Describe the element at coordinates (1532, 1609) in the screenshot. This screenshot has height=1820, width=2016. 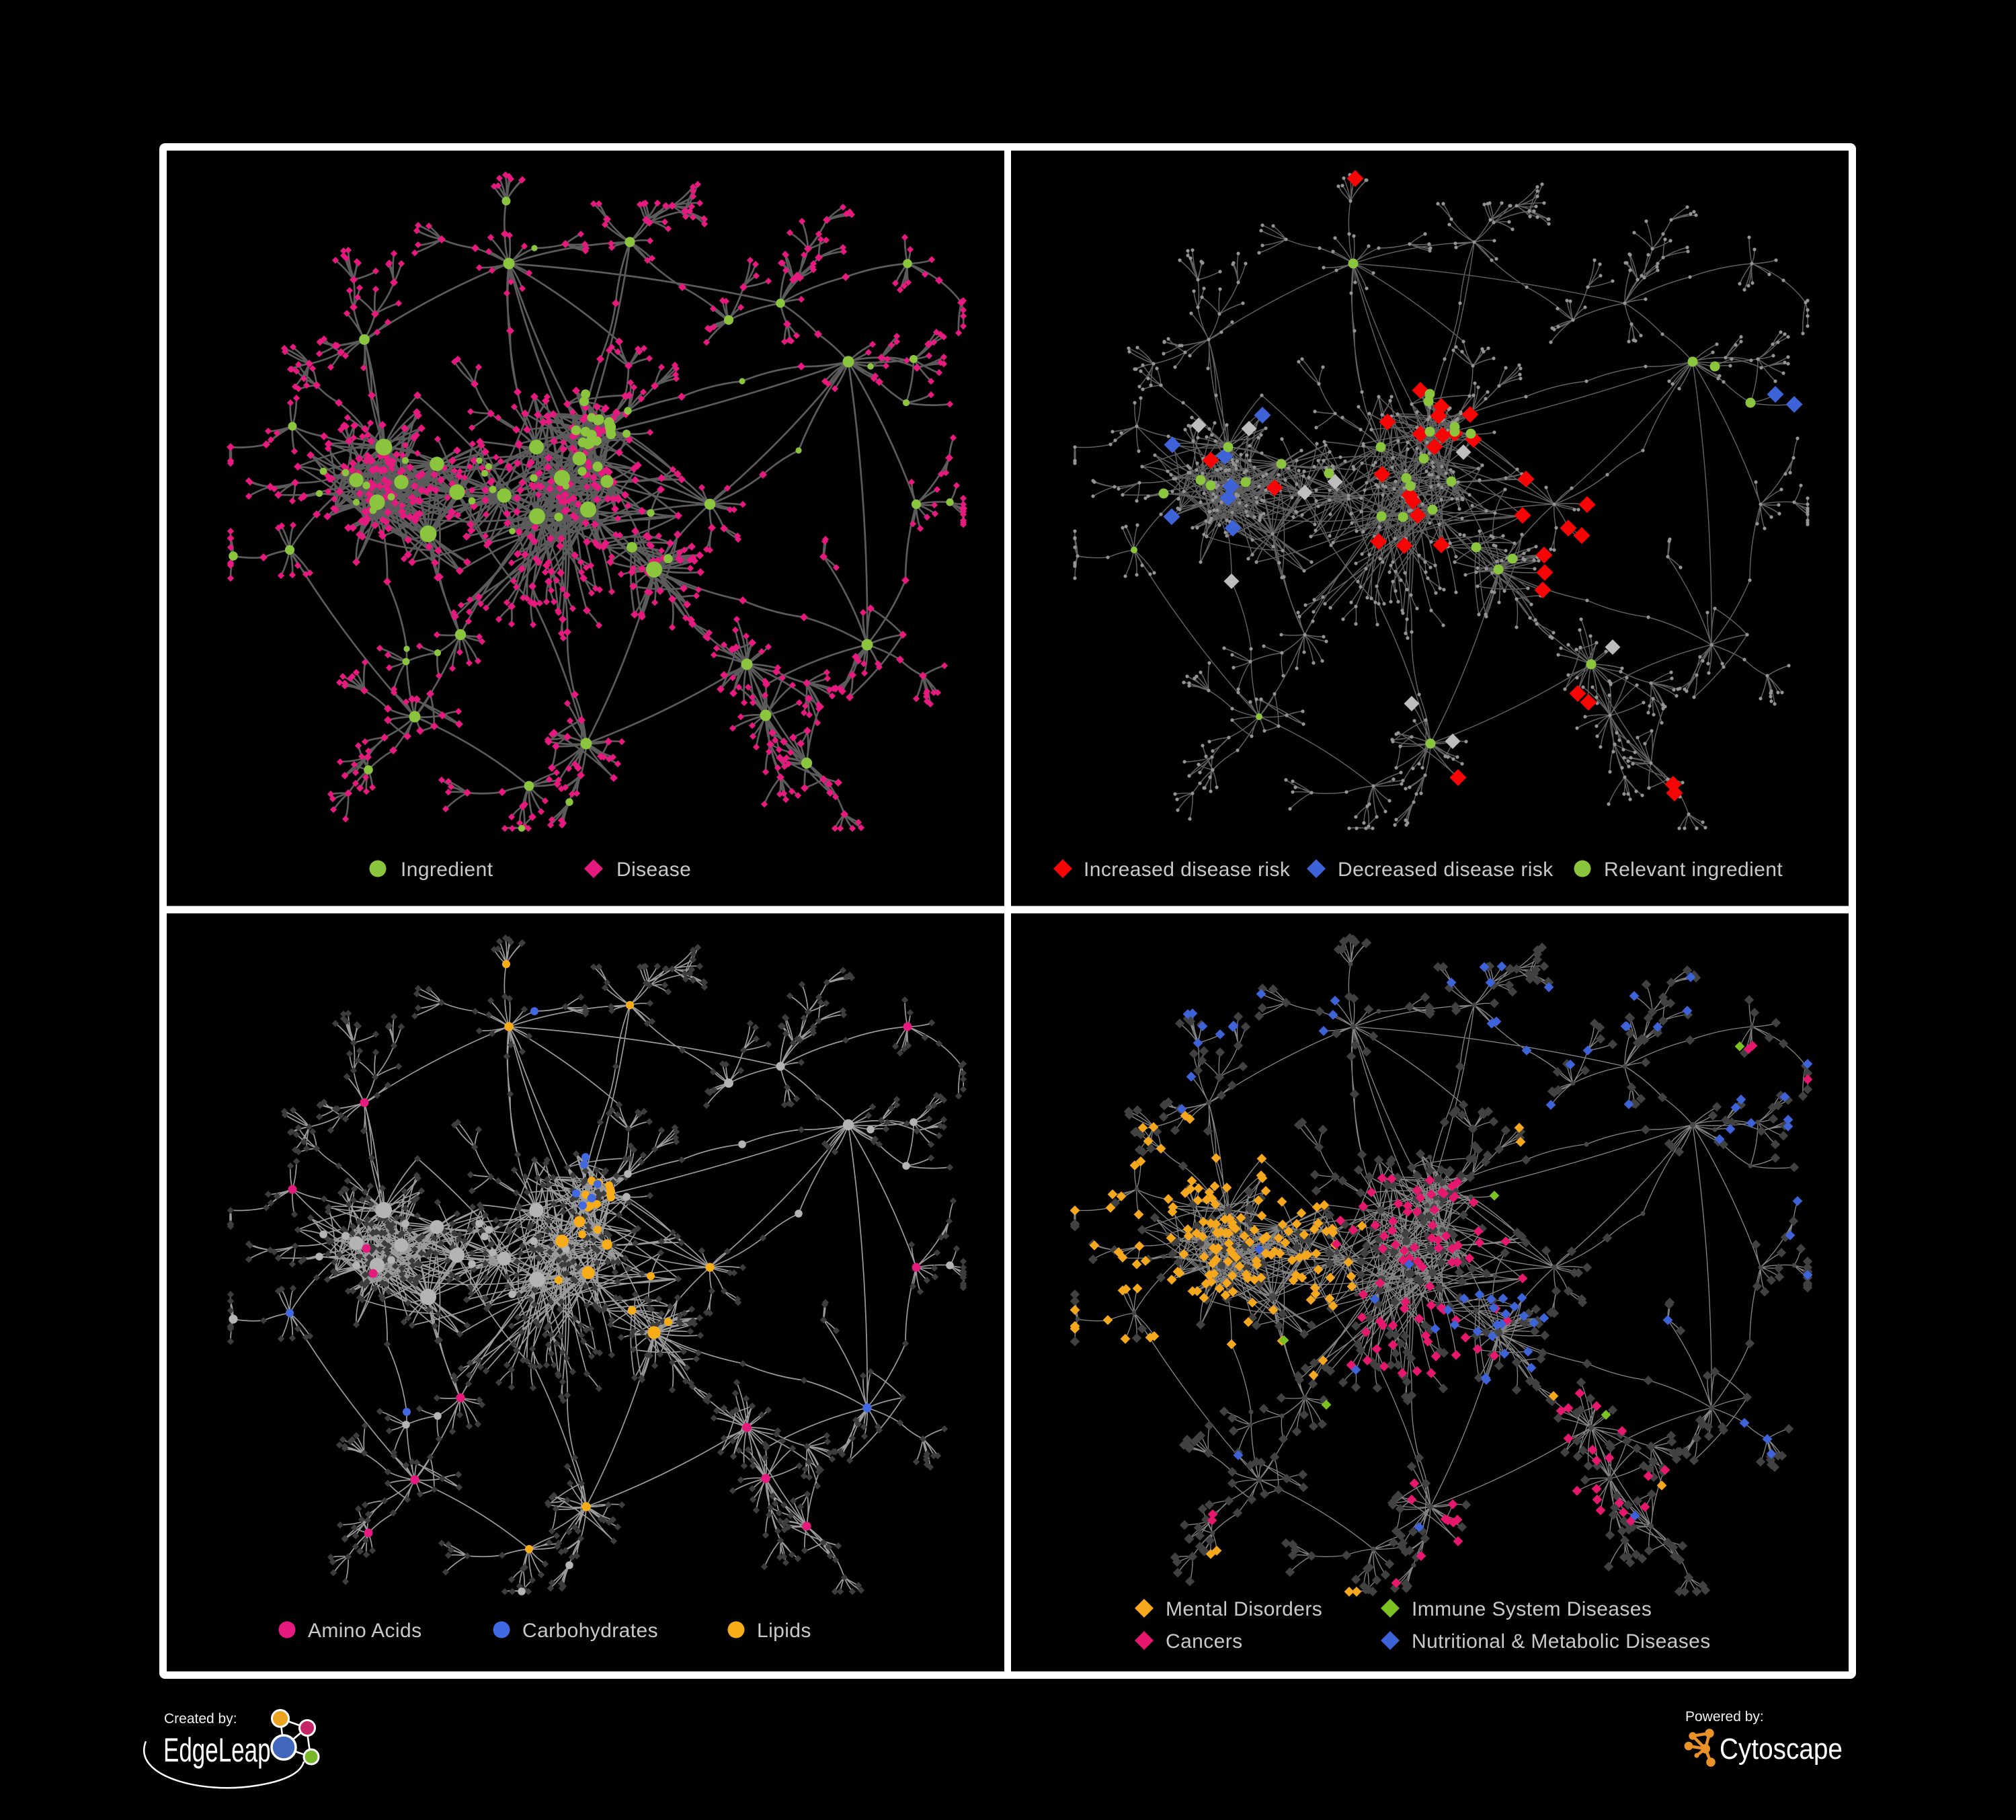
I see `svg-text: Immune System Diseases` at that location.